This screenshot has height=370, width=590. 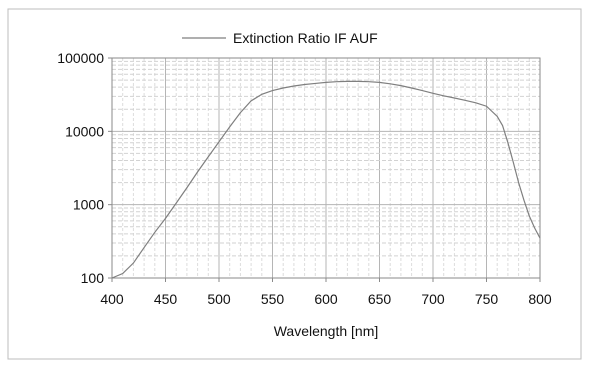 I want to click on x-tick-label: 500, so click(x=219, y=299).